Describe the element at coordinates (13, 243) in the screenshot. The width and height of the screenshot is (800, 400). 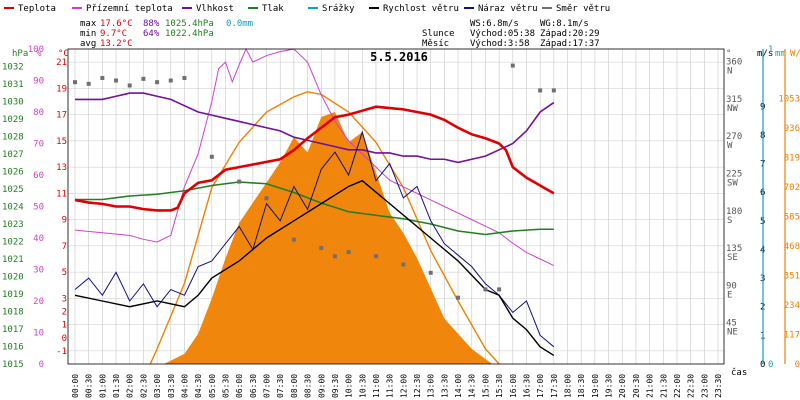
I see `pressure-tick: 1022` at that location.